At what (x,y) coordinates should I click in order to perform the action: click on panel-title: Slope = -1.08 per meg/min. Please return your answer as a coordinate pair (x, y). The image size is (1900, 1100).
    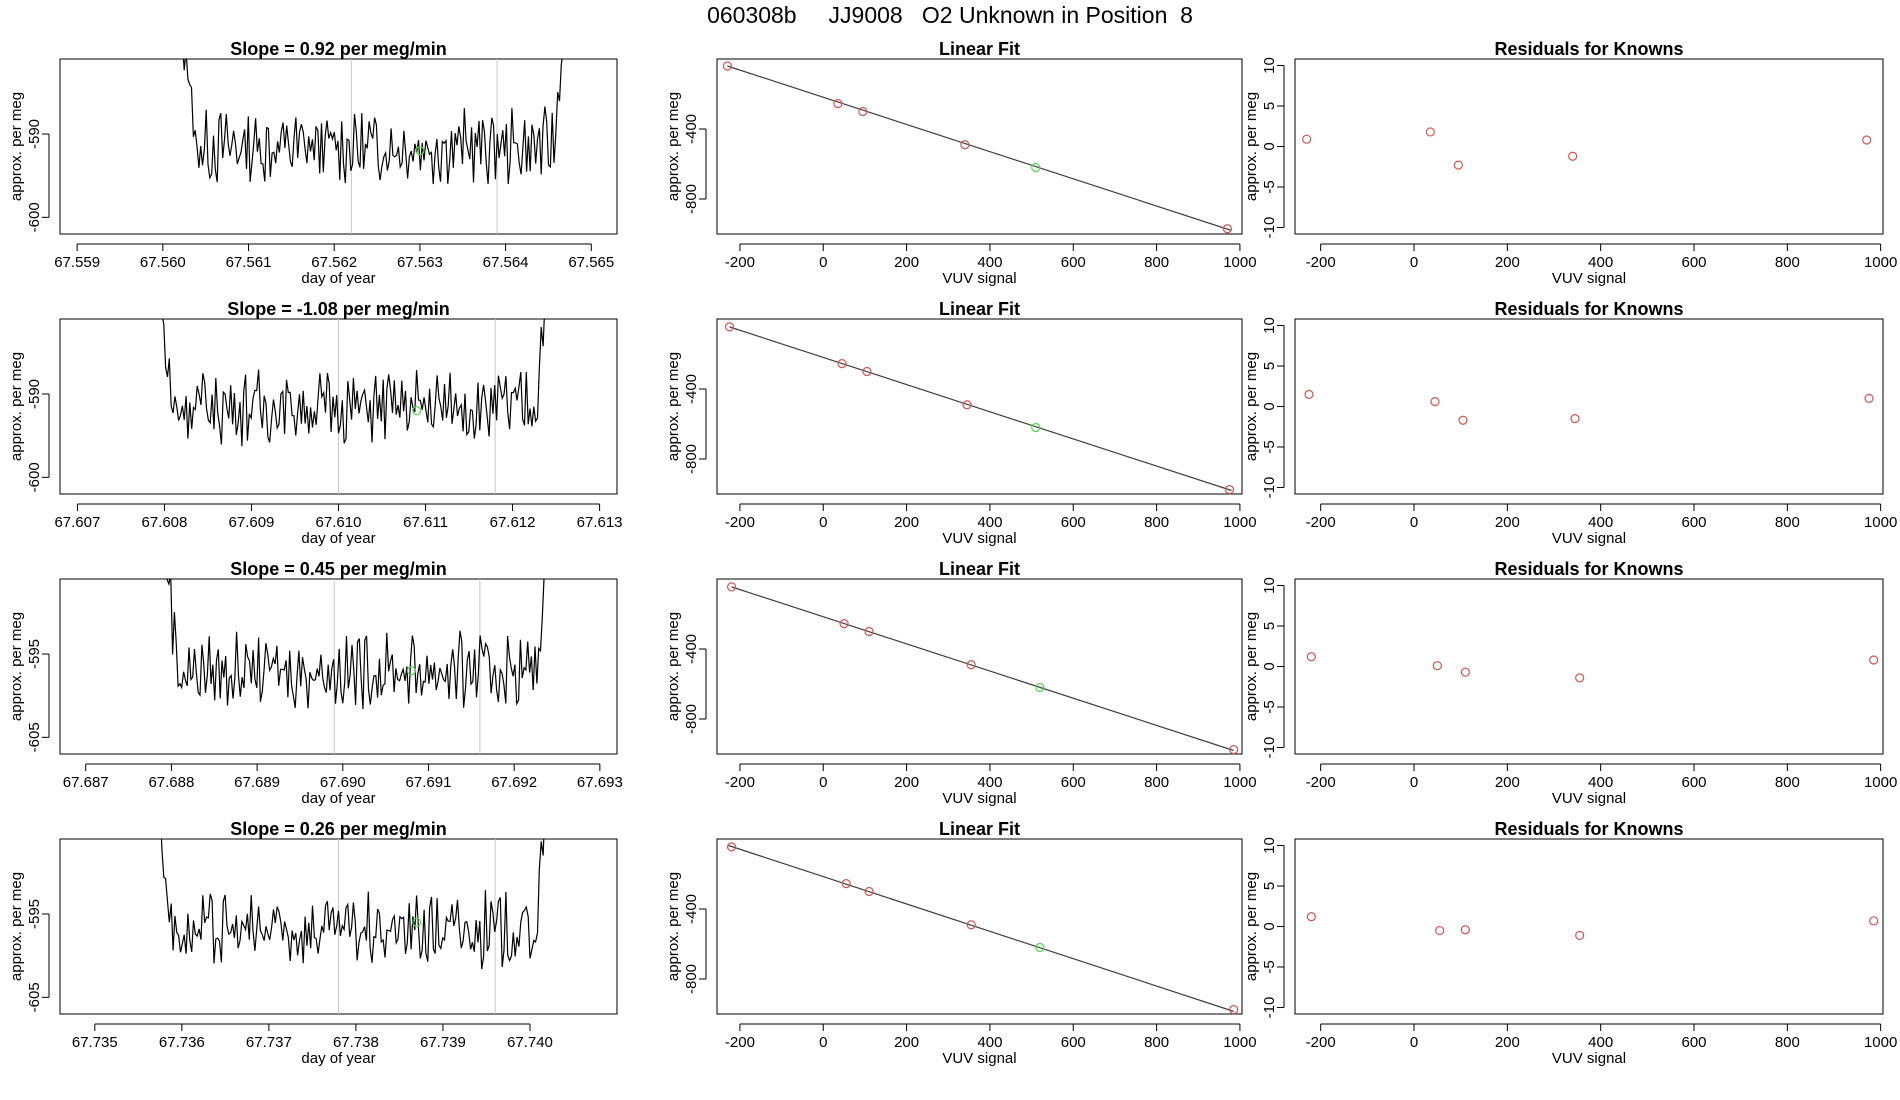
    Looking at the image, I should click on (338, 309).